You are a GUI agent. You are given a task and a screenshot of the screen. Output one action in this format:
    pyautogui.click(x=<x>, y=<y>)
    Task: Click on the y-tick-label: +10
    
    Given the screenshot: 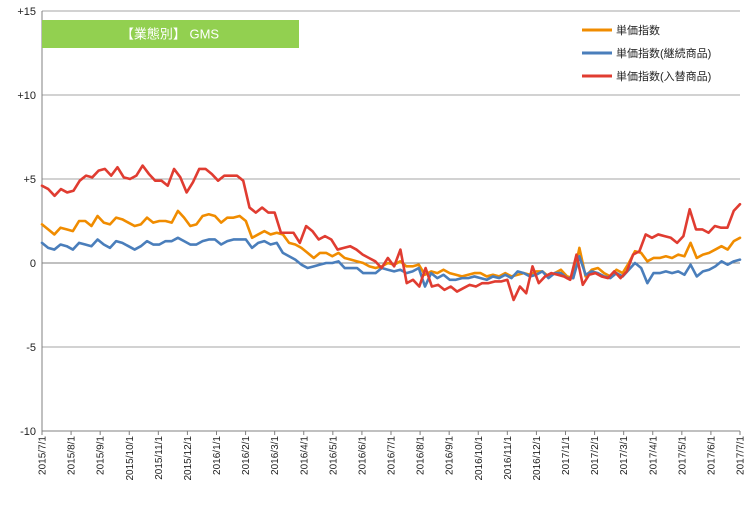 What is the action you would take?
    pyautogui.click(x=26, y=96)
    